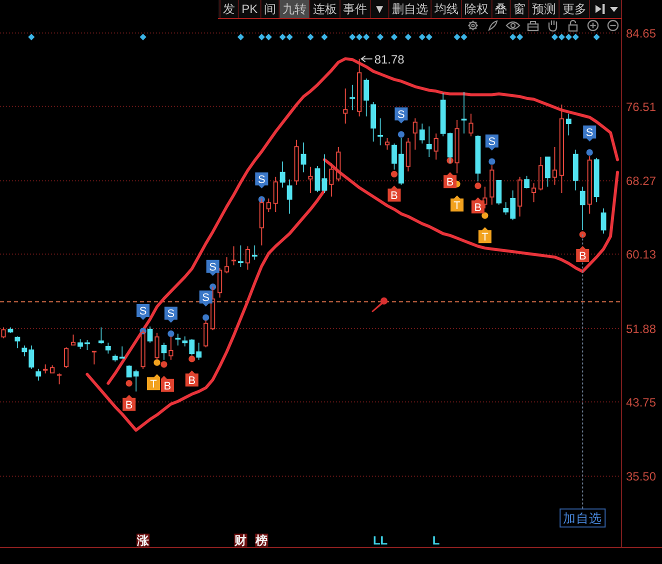 The height and width of the screenshot is (564, 662). I want to click on data-label: 榜, so click(261, 541).